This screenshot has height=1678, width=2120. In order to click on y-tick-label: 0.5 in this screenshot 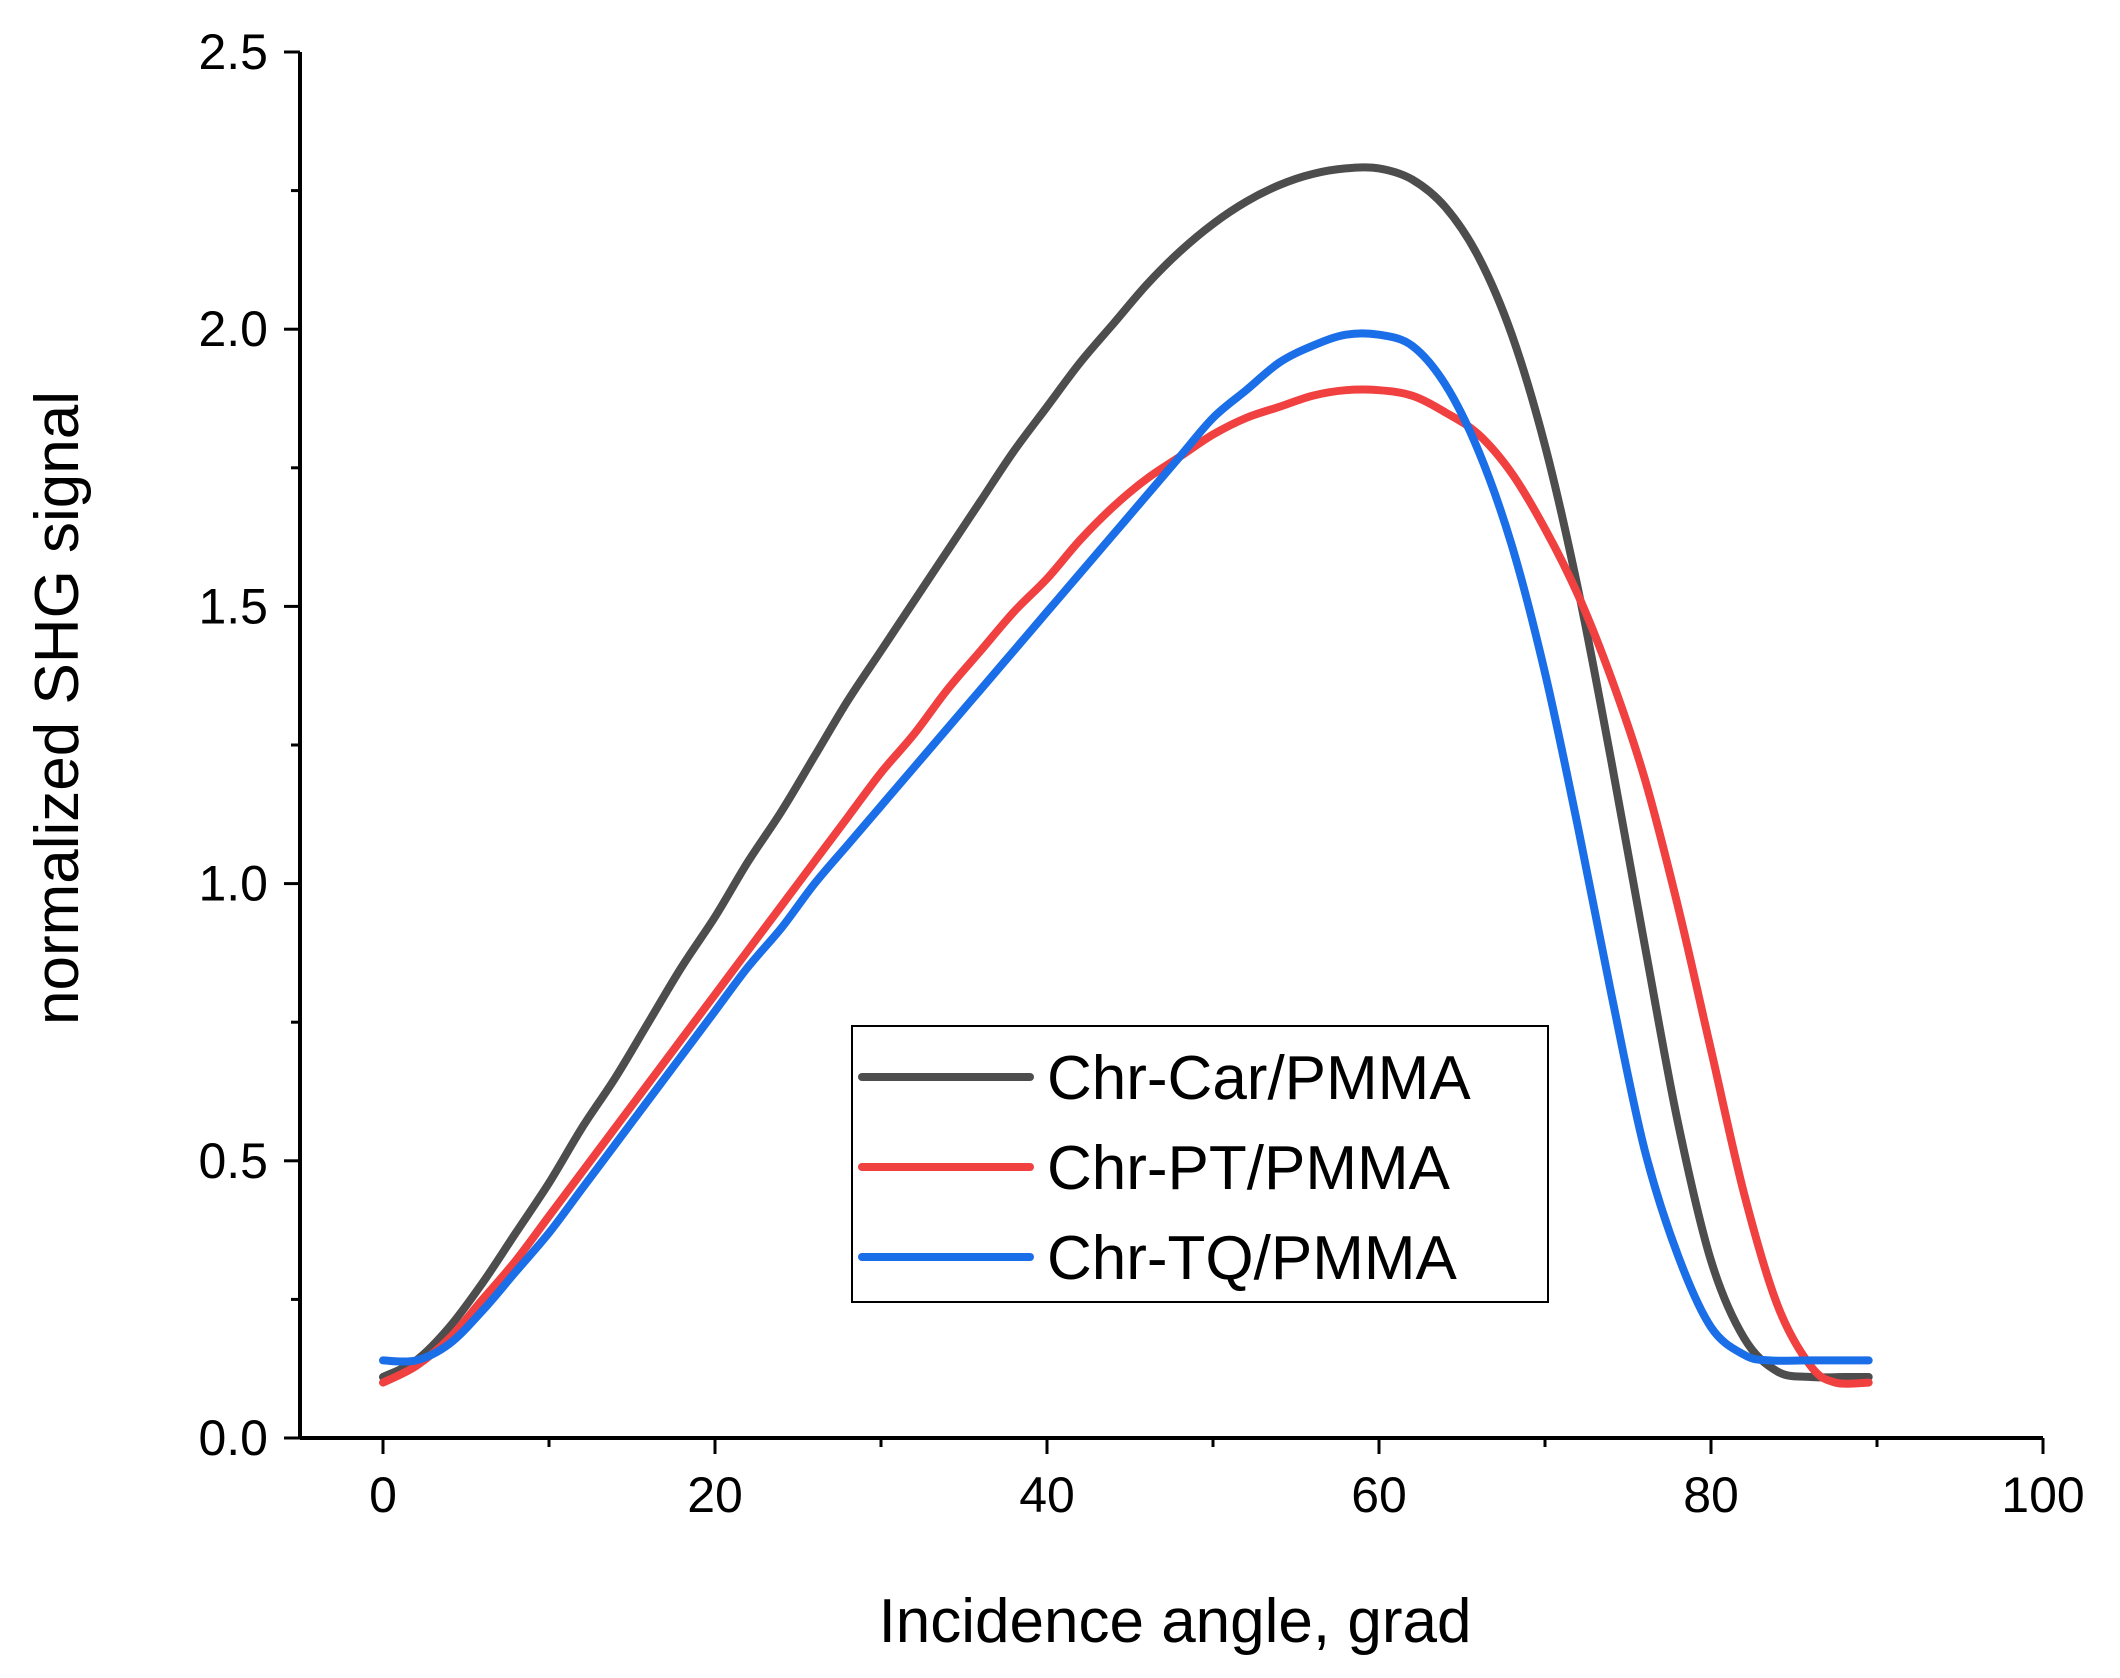, I will do `click(233, 1161)`.